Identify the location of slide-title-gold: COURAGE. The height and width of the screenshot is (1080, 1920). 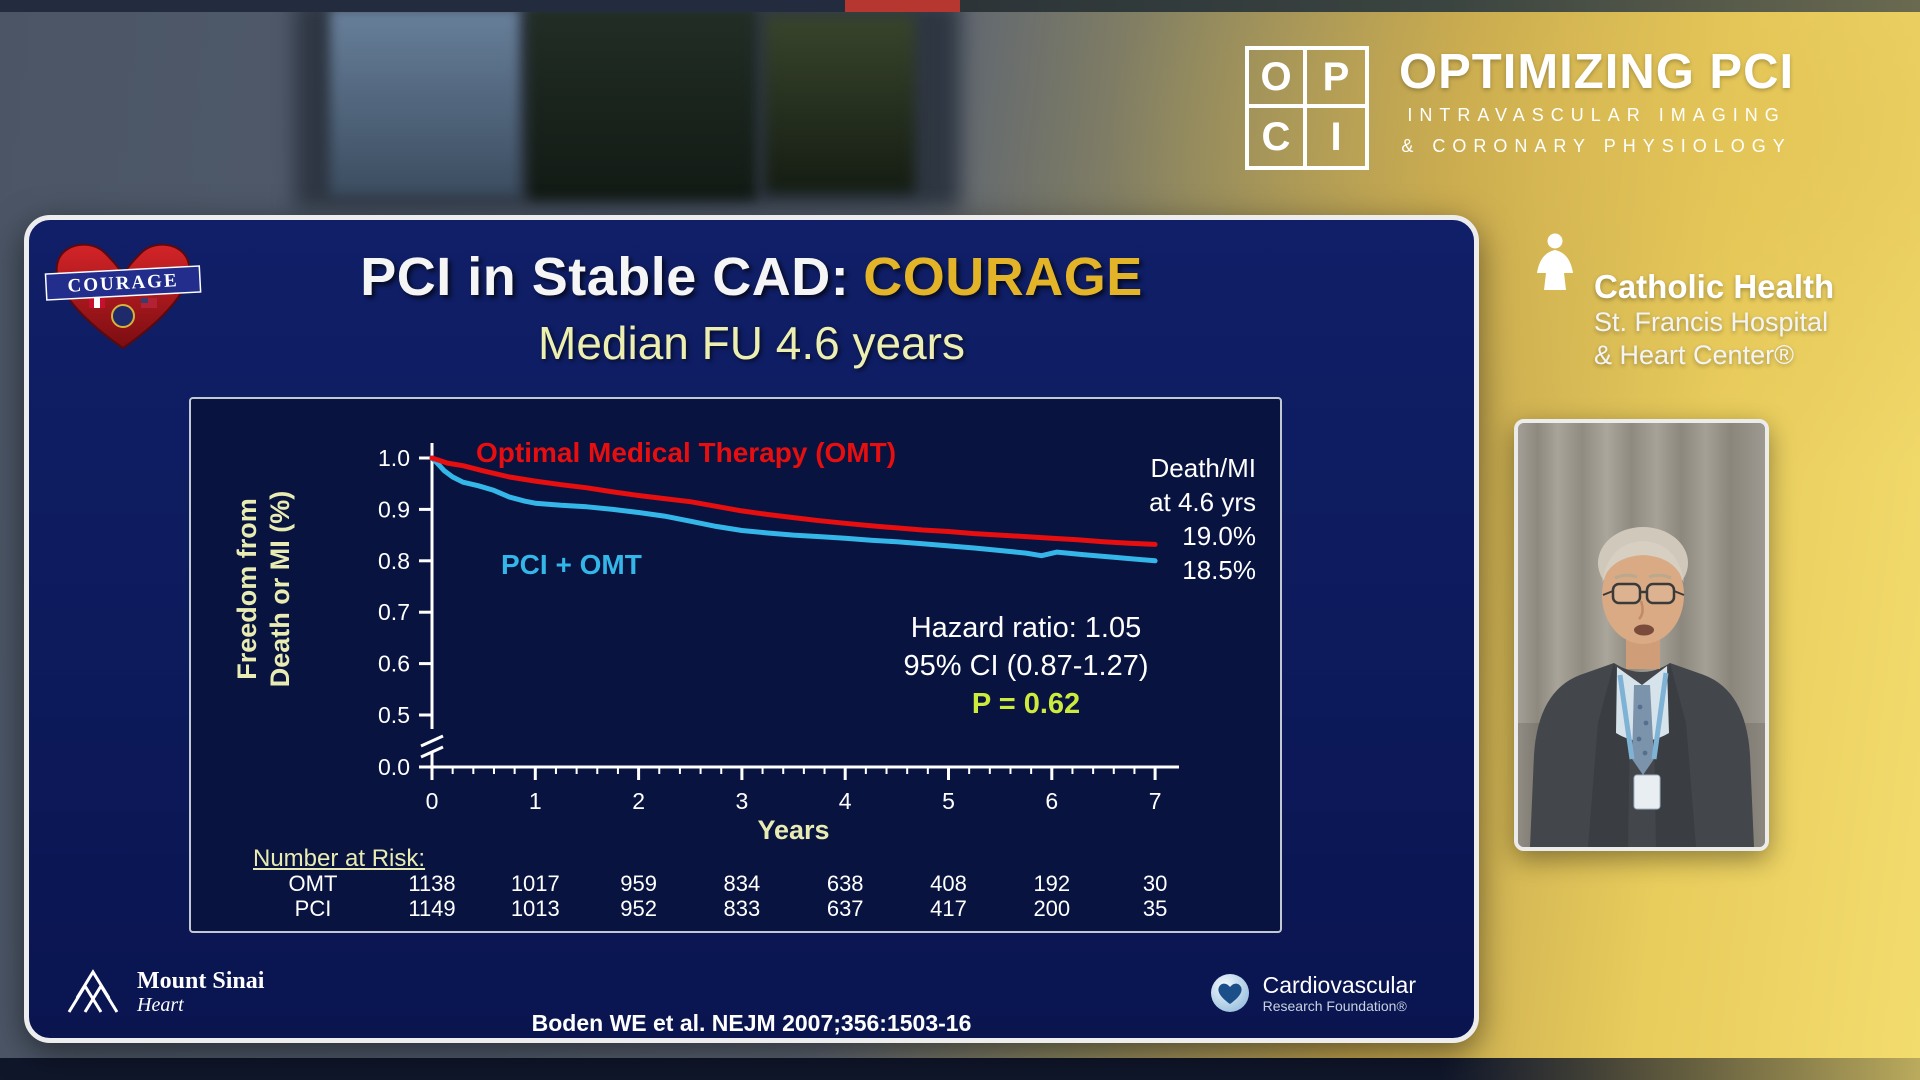
(1003, 277).